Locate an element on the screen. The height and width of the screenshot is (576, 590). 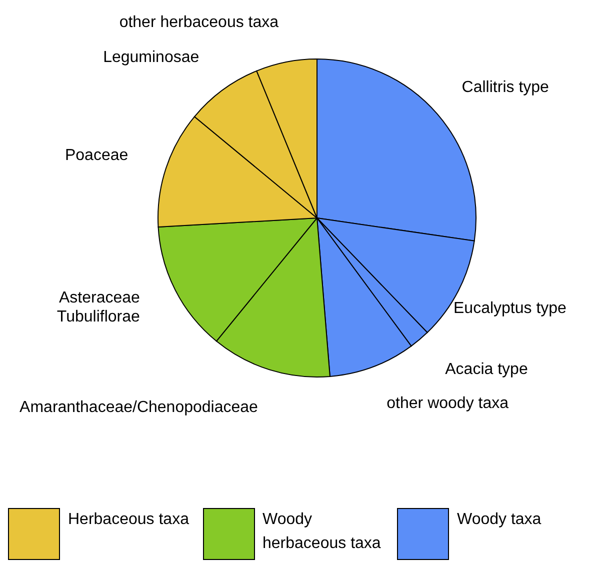
slice-label: other herbaceous taxa is located at coordinates (199, 23).